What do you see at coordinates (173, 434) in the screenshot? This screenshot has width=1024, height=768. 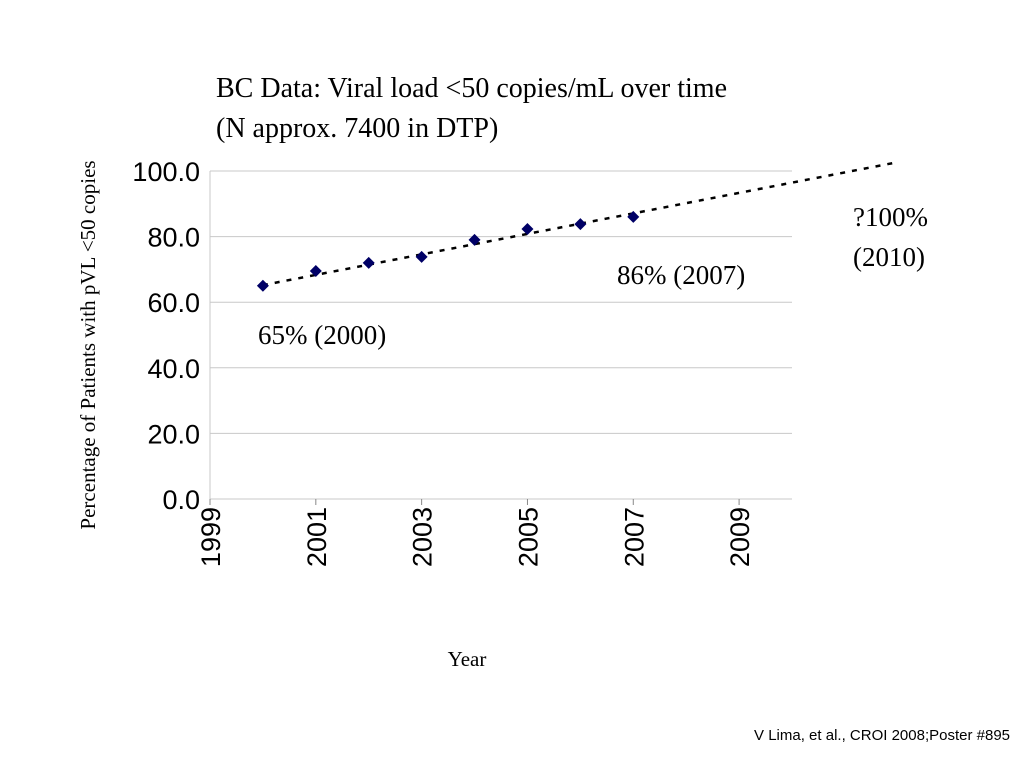 I see `y-tick-label: 20.0` at bounding box center [173, 434].